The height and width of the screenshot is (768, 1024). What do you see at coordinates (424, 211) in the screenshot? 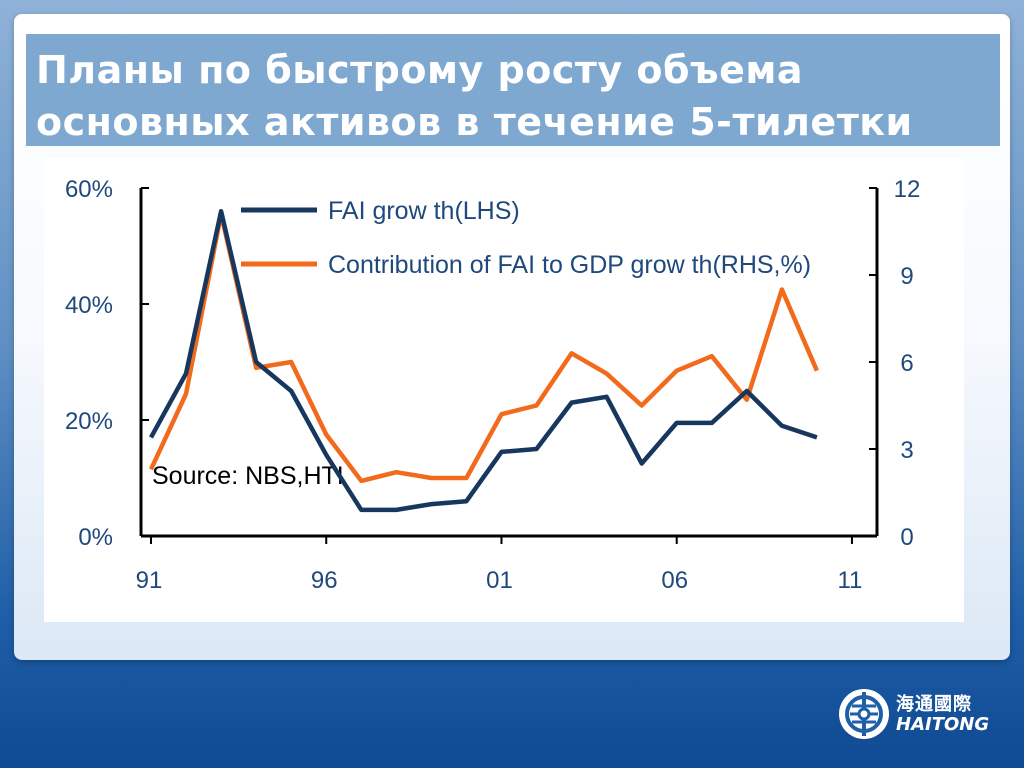
I see `legend-label: FAI grow th(LHS)` at bounding box center [424, 211].